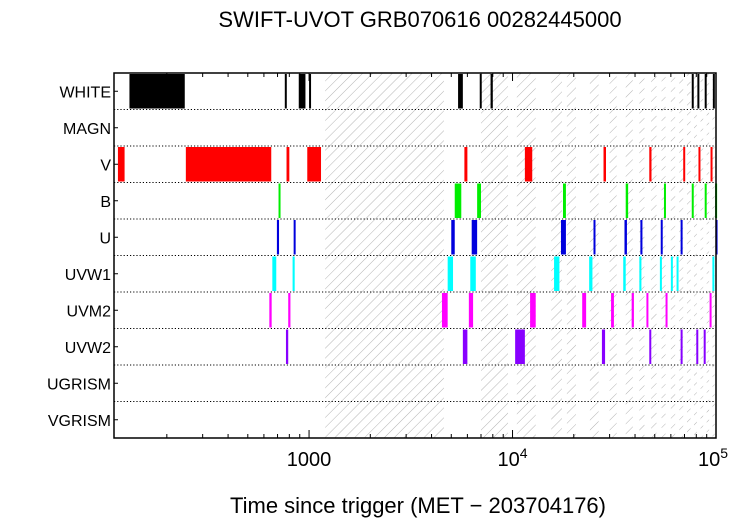 The height and width of the screenshot is (522, 753). Describe the element at coordinates (89, 311) in the screenshot. I see `row-label: UVM2` at that location.